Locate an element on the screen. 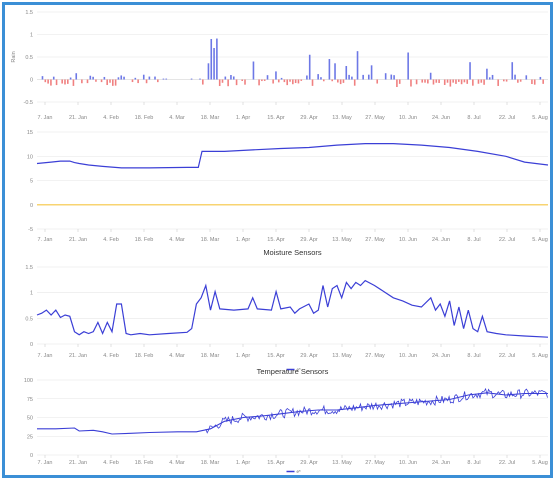 This screenshot has width=555, height=480. y-tick-label: 1 is located at coordinates (31, 294).